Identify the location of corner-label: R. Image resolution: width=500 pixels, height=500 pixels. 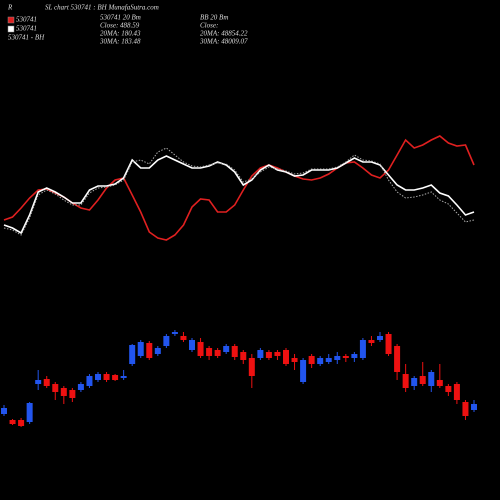
(10, 8).